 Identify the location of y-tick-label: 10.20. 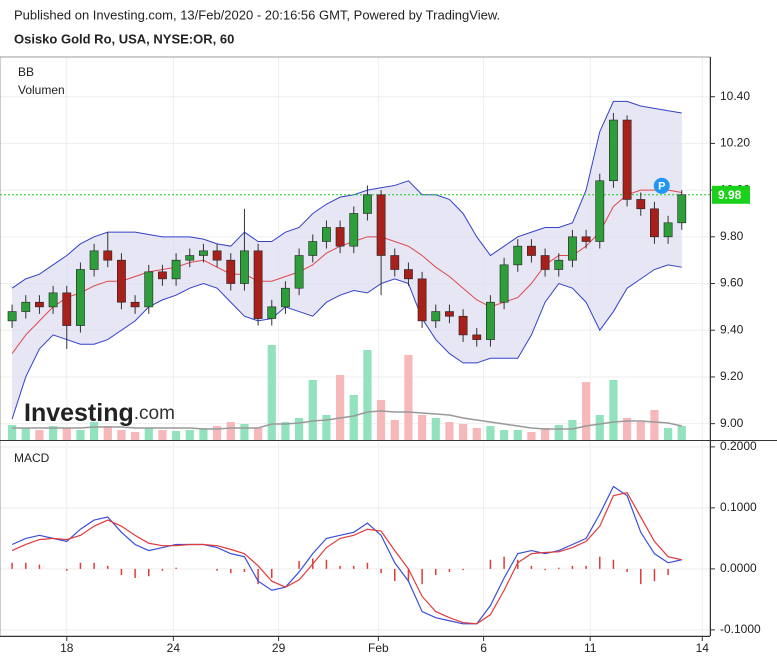
(735, 143).